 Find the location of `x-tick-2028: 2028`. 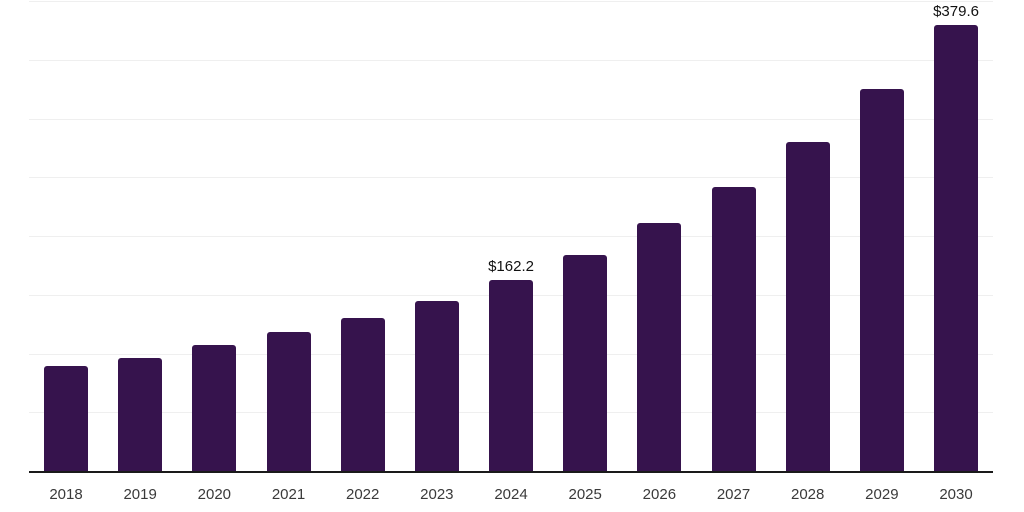

x-tick-2028: 2028 is located at coordinates (808, 494).